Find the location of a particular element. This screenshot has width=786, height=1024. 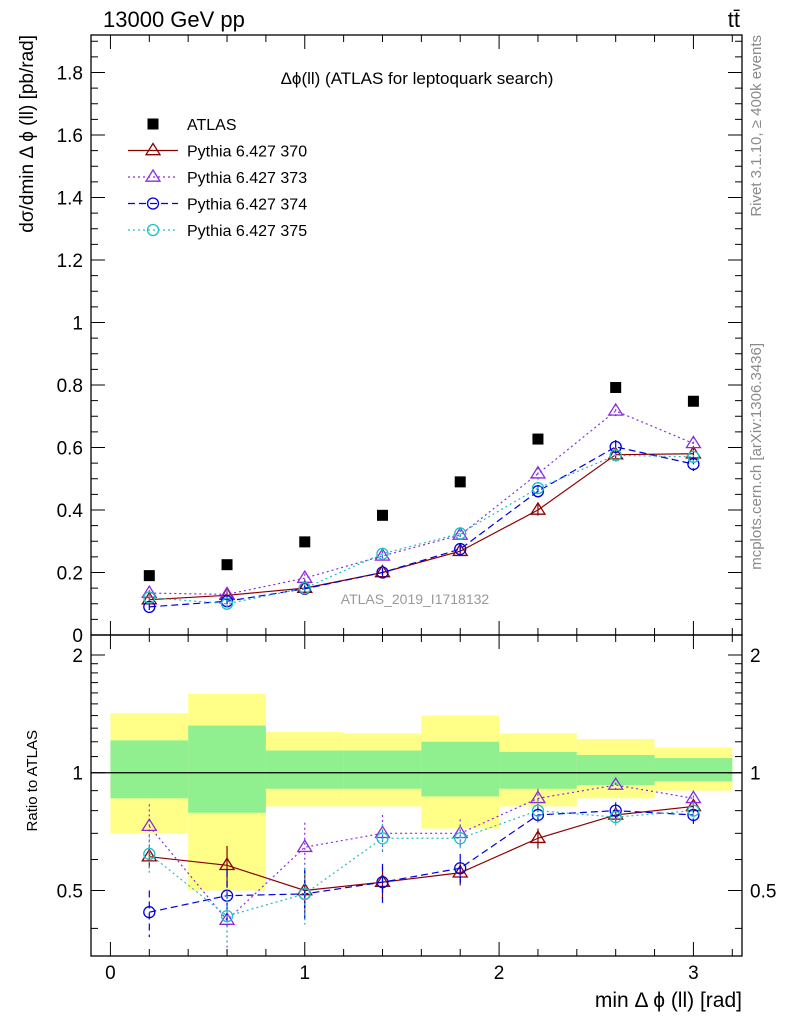

x-tick-label: 1 is located at coordinates (304, 973).